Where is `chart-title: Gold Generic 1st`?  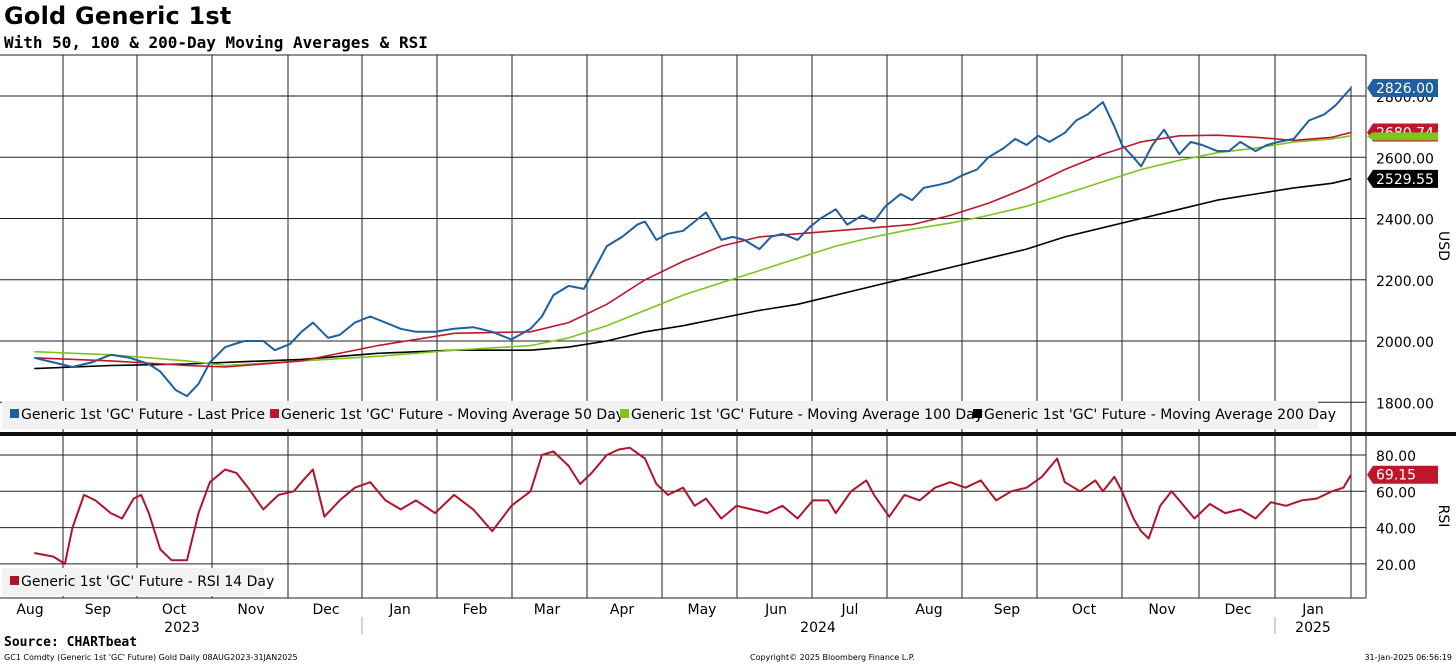
chart-title: Gold Generic 1st is located at coordinates (118, 16).